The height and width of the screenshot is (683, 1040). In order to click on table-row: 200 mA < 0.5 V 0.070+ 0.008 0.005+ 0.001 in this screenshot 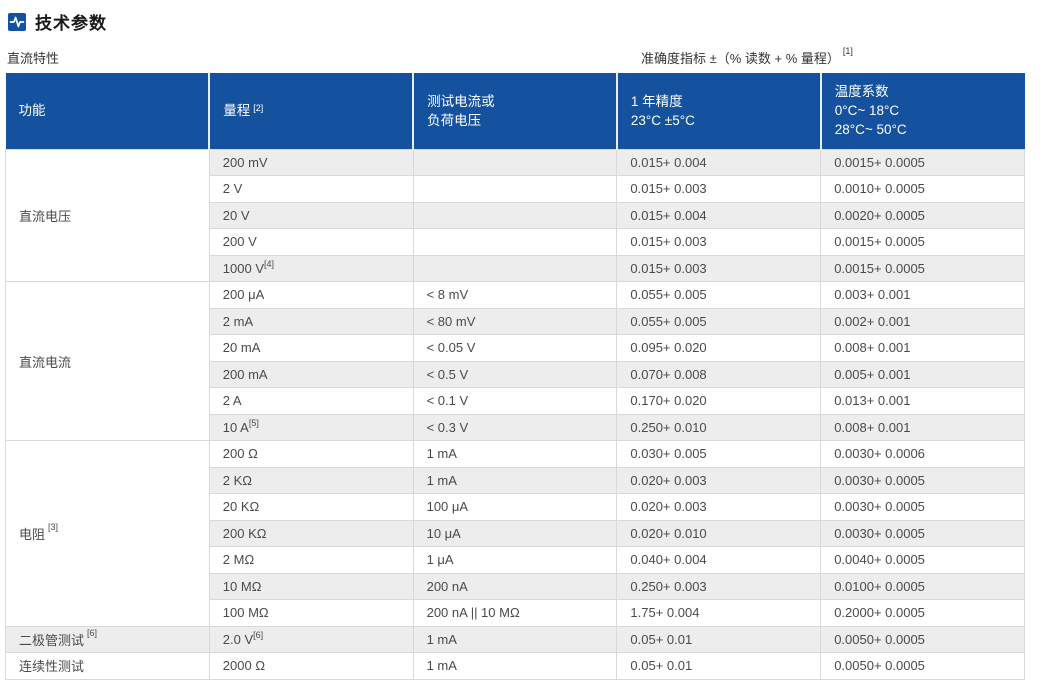, I will do `click(515, 374)`.